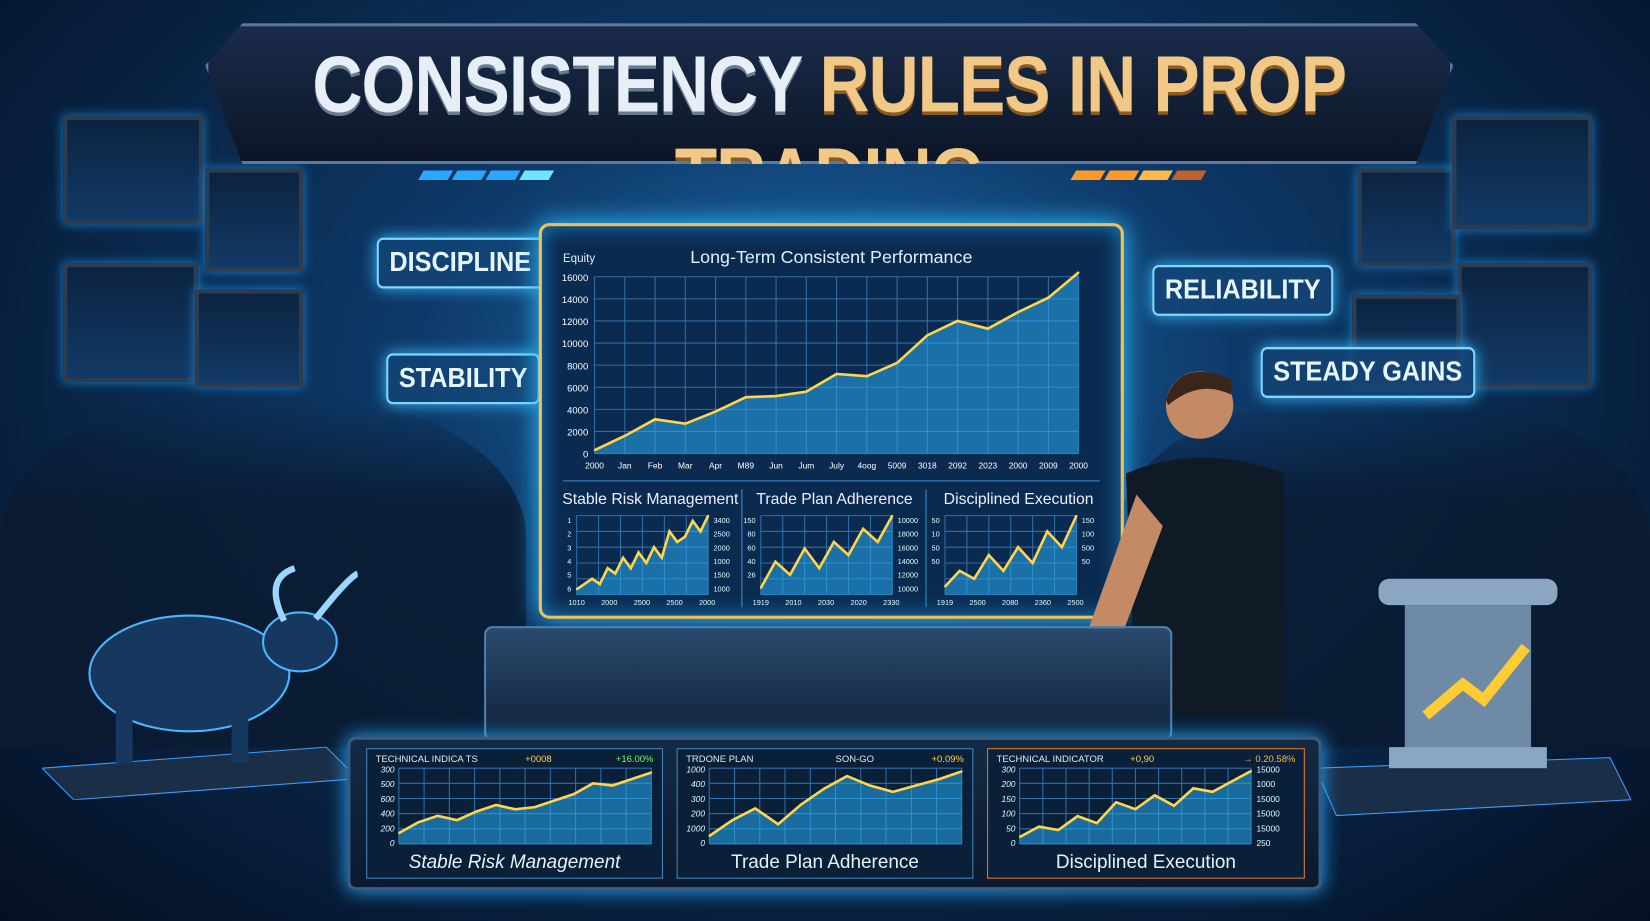  Describe the element at coordinates (721, 534) in the screenshot. I see `y-tick-label: 2500` at that location.